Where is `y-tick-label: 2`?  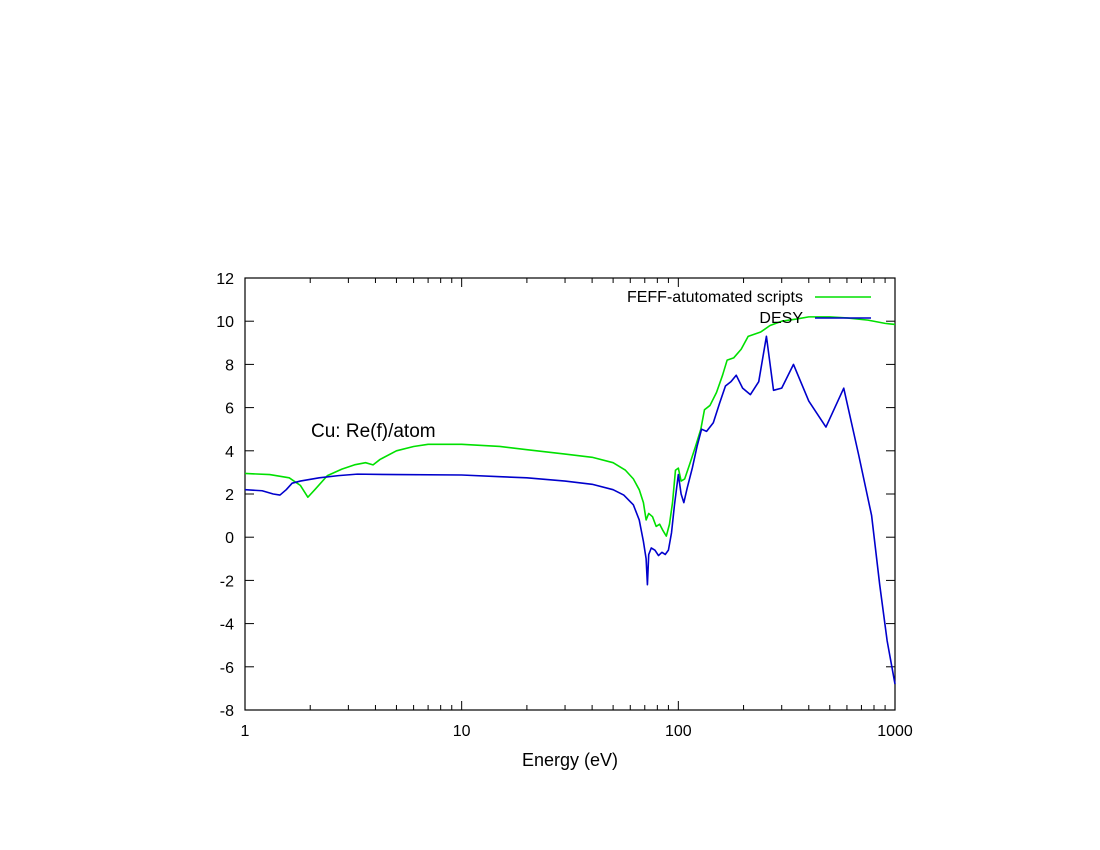 y-tick-label: 2 is located at coordinates (229, 495).